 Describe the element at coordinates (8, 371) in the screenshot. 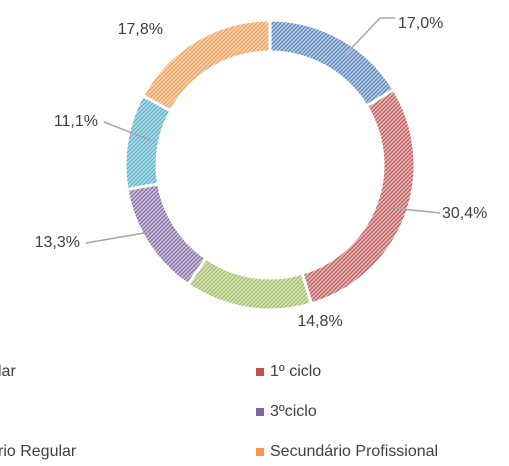

I see `legend-label: lar` at that location.